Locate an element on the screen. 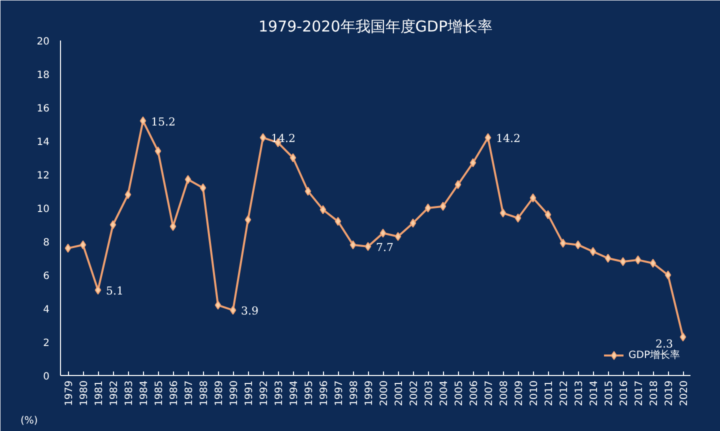 This screenshot has width=720, height=431. x-tick-label: 2006 is located at coordinates (474, 393).